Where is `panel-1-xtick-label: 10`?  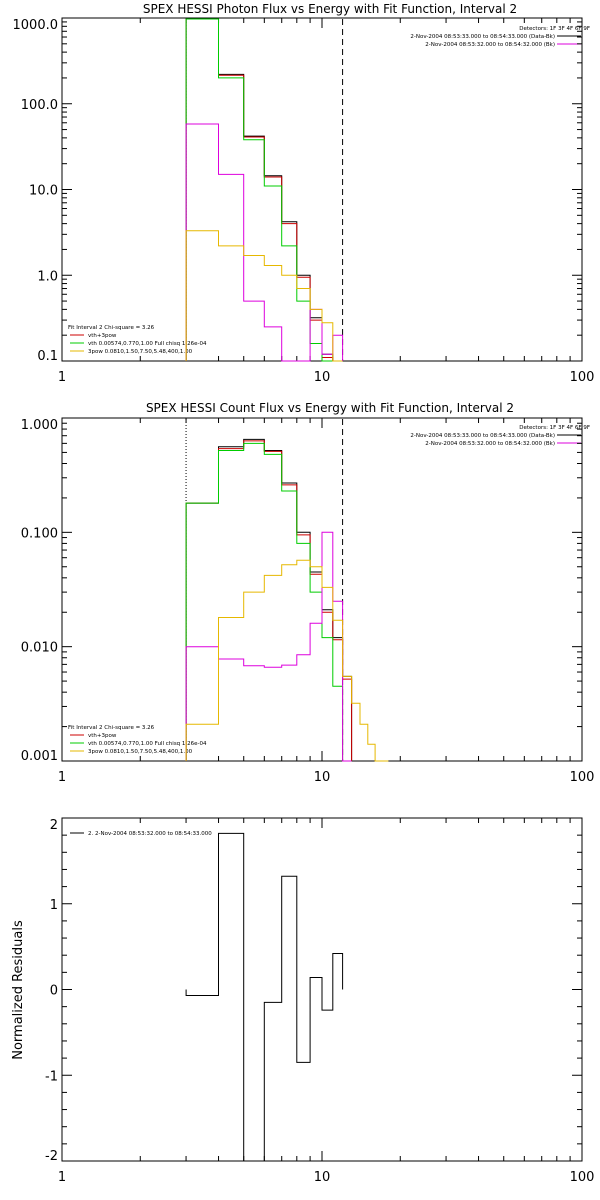 panel-1-xtick-label: 10 is located at coordinates (322, 377).